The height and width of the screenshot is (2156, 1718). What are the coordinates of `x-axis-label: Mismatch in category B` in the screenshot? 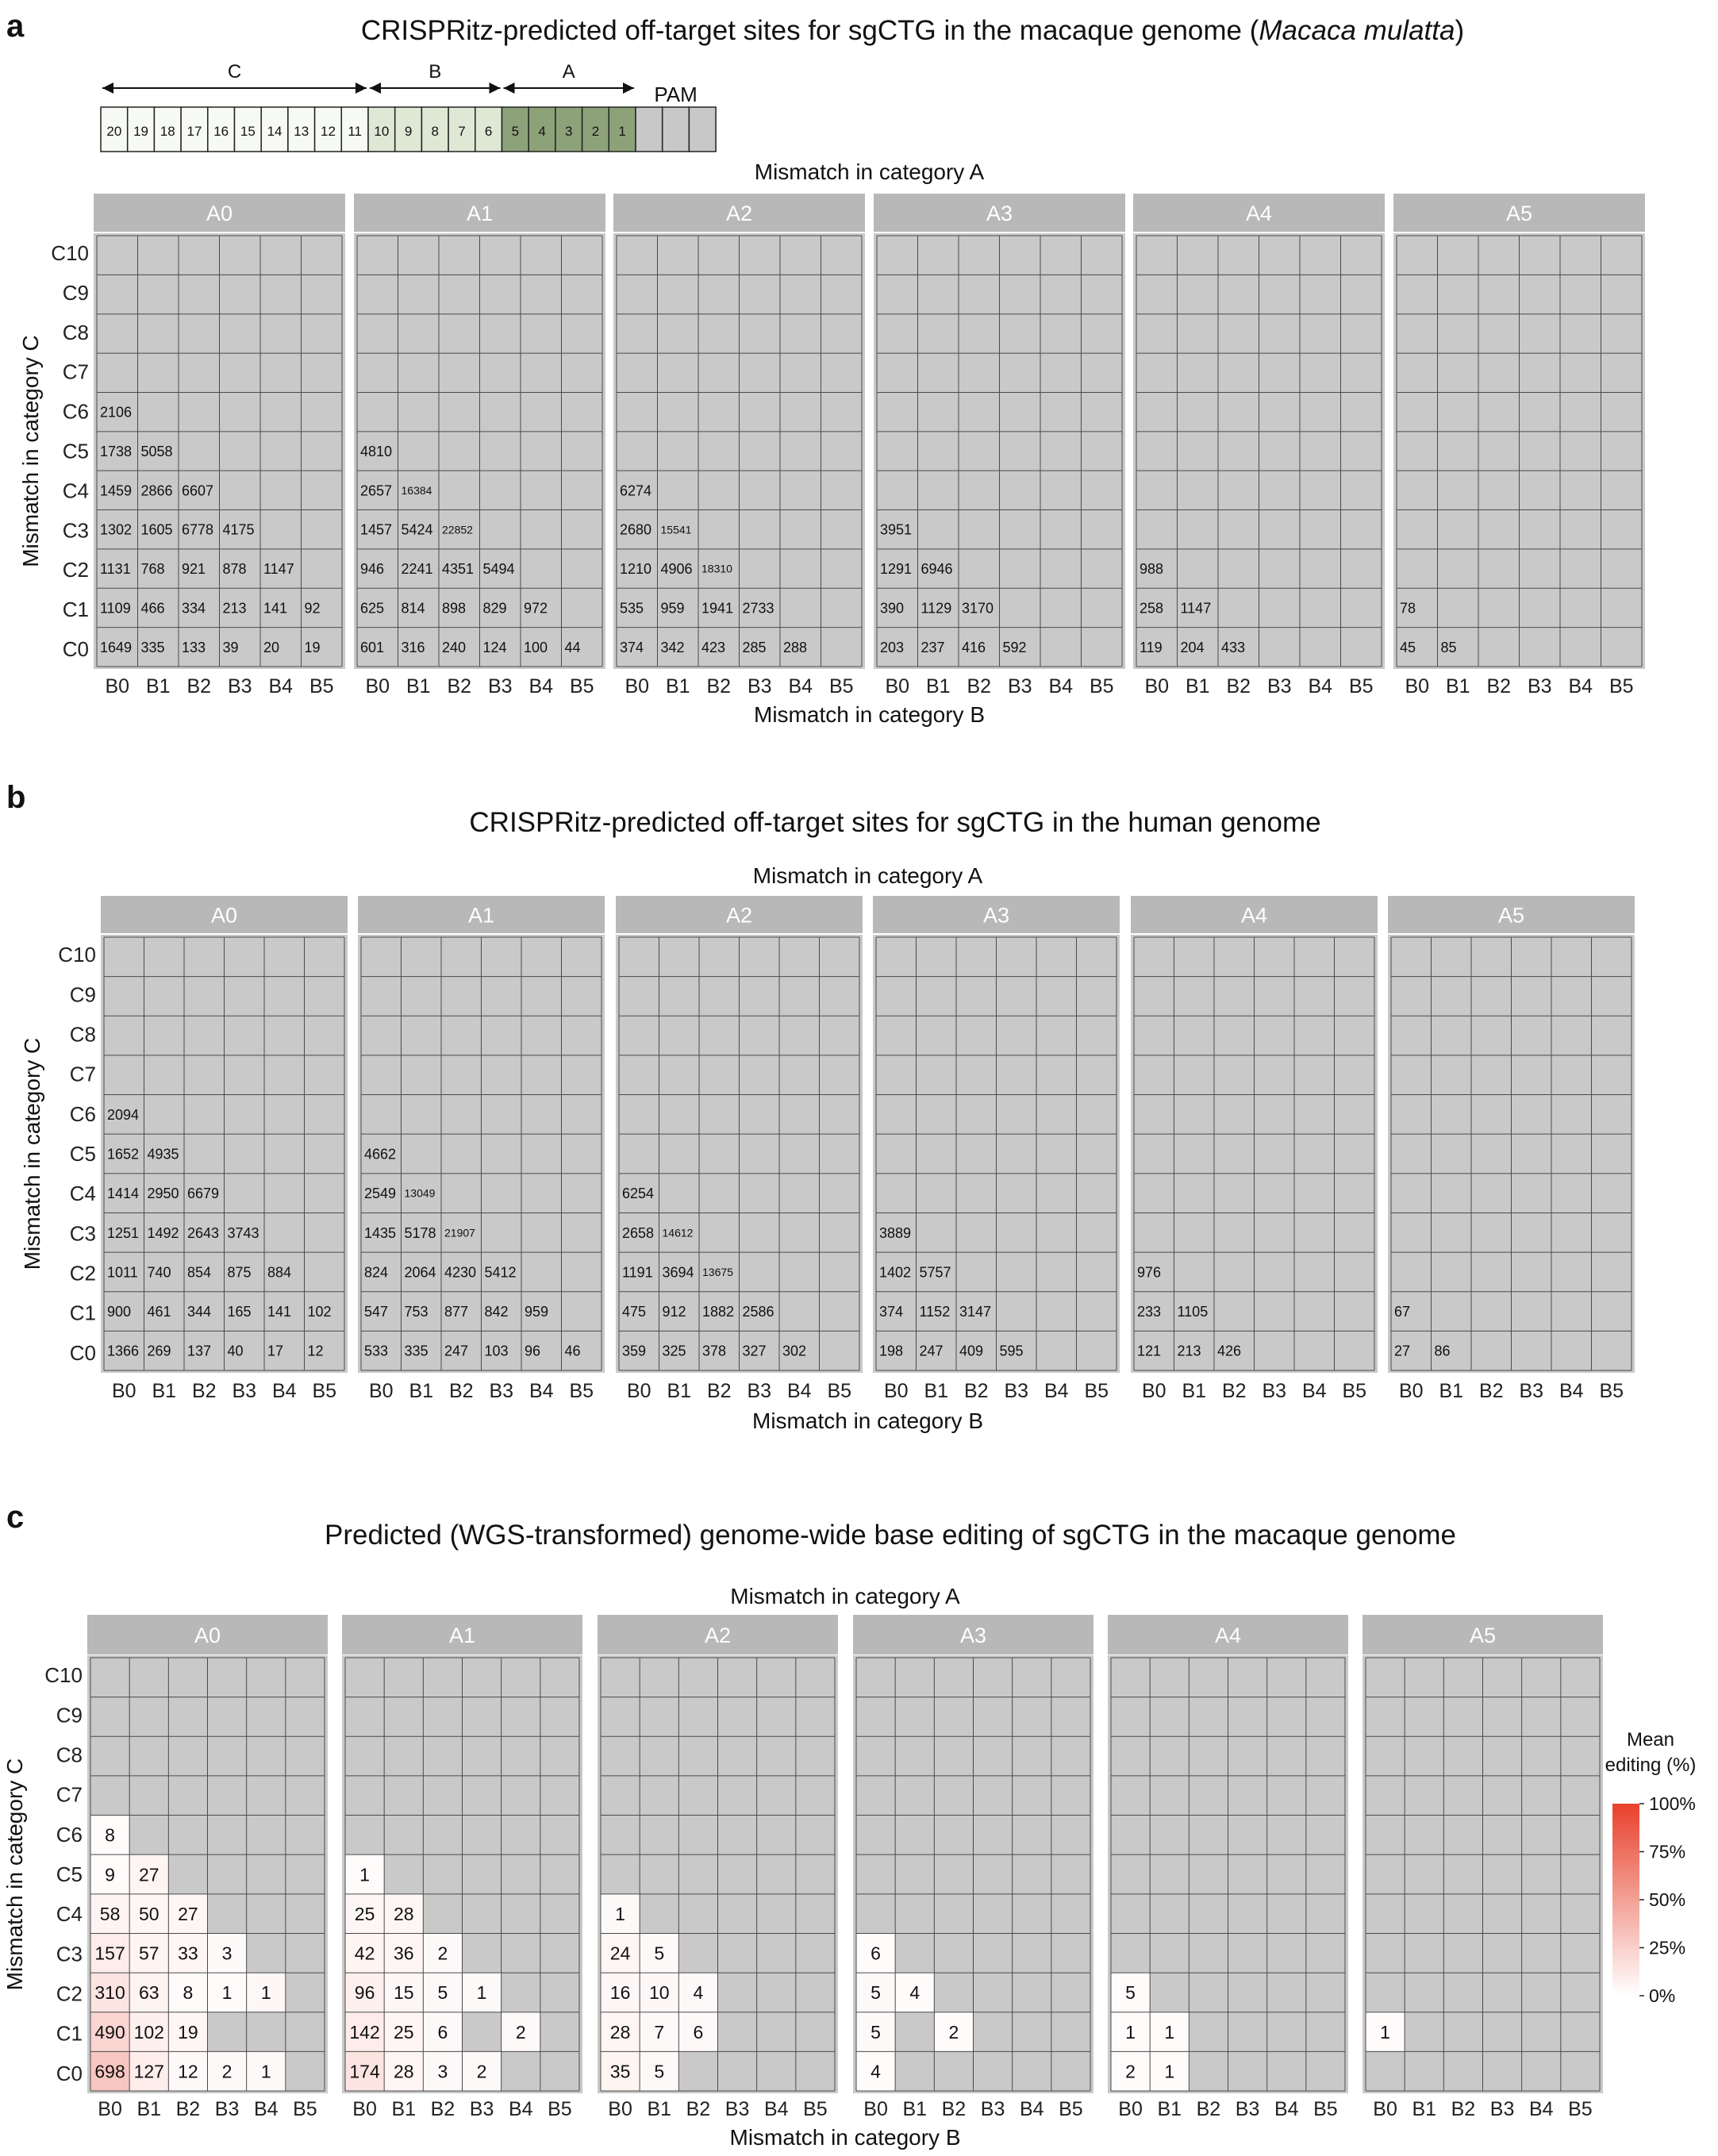 It's located at (867, 1421).